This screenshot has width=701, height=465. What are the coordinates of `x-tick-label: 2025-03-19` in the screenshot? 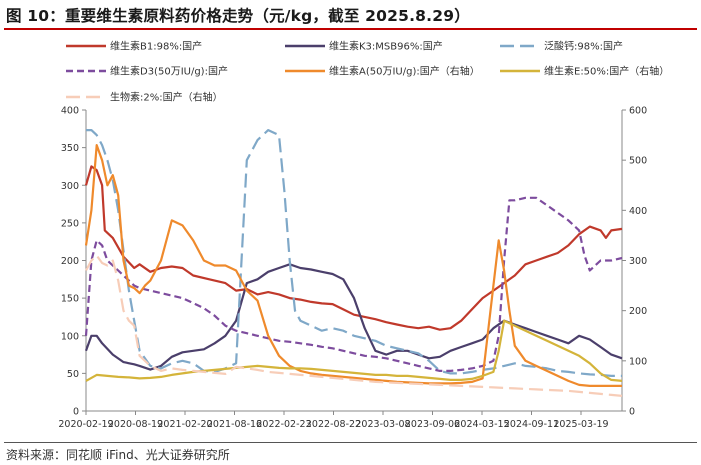 It's located at (580, 424).